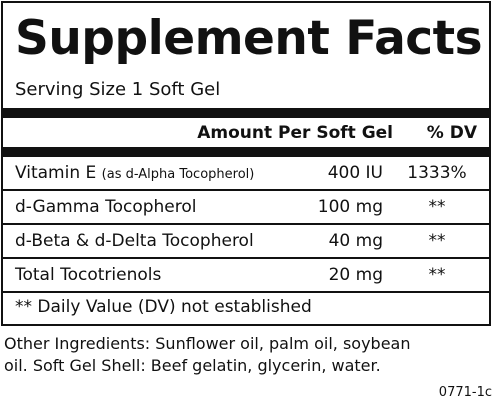  I want to click on panel-title: Supplement Facts, so click(249, 38).